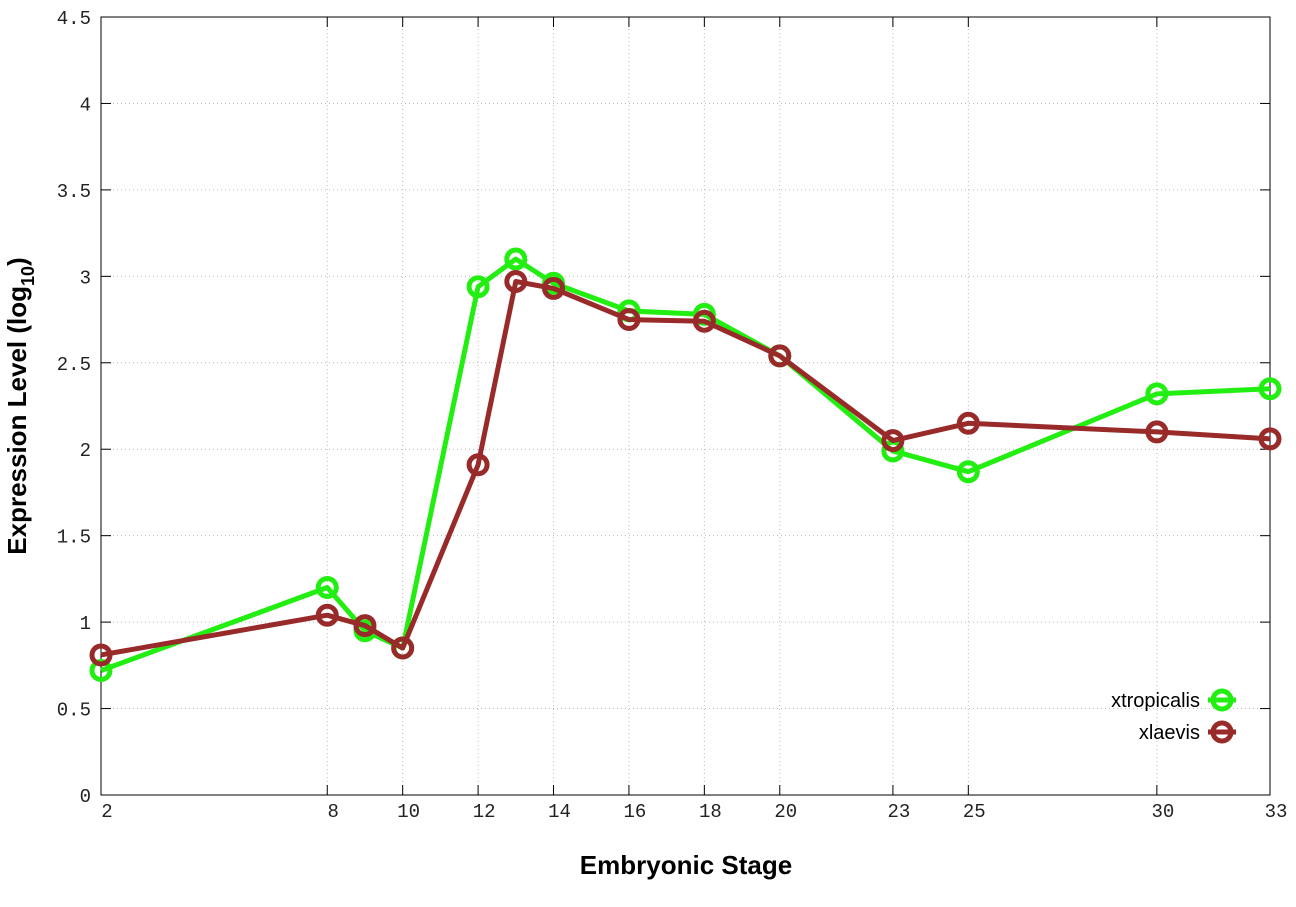 Image resolution: width=1296 pixels, height=907 pixels. Describe the element at coordinates (898, 812) in the screenshot. I see `x-tick-label: 23` at that location.